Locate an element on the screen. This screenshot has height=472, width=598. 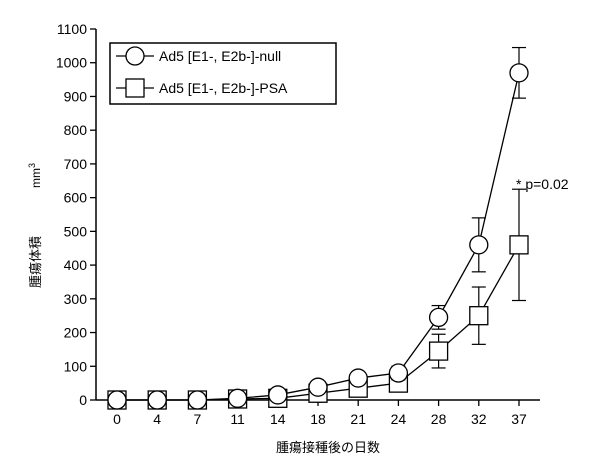
y-axis-unit-superscript: 3 is located at coordinates (32, 165).